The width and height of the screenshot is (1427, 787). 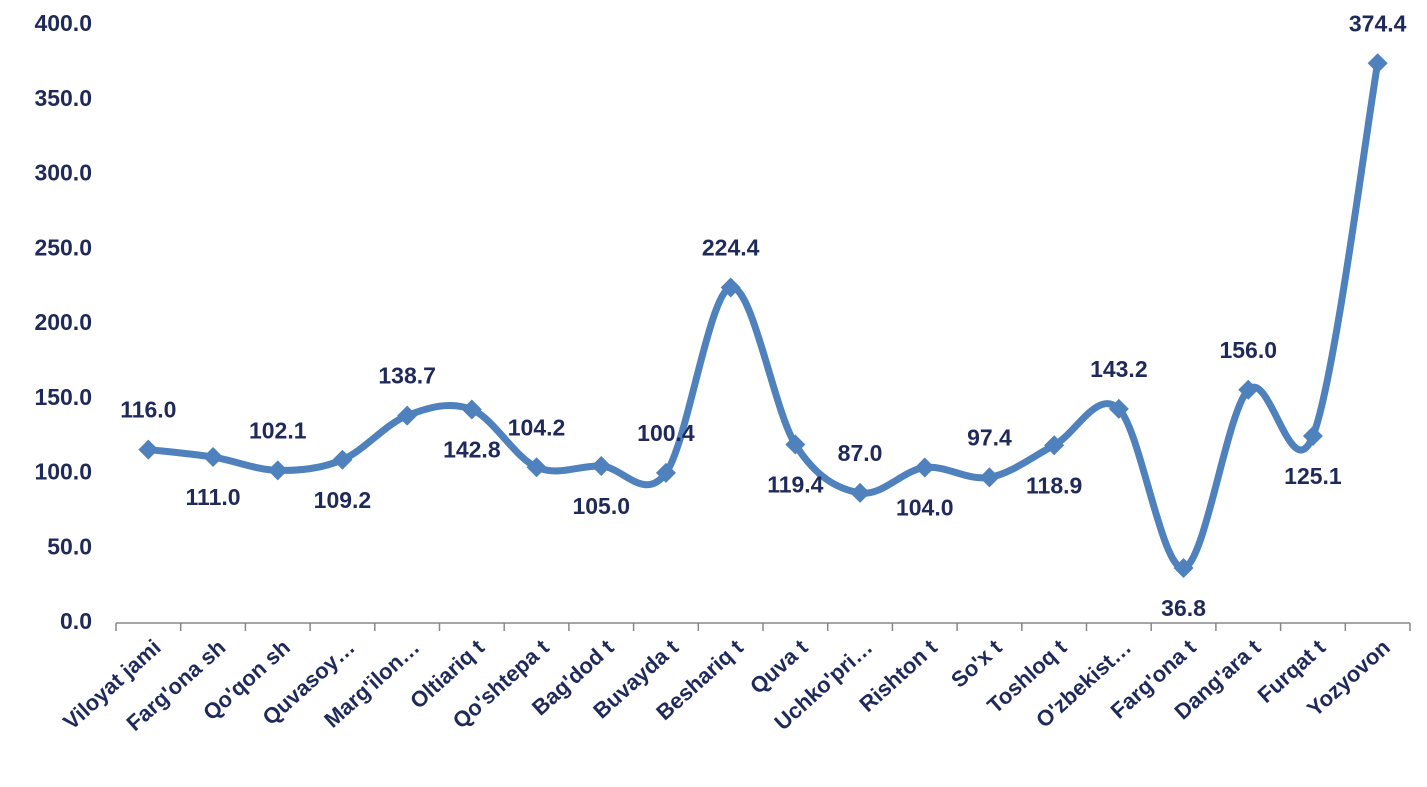 What do you see at coordinates (1313, 476) in the screenshot?
I see `data-label: 125.1` at bounding box center [1313, 476].